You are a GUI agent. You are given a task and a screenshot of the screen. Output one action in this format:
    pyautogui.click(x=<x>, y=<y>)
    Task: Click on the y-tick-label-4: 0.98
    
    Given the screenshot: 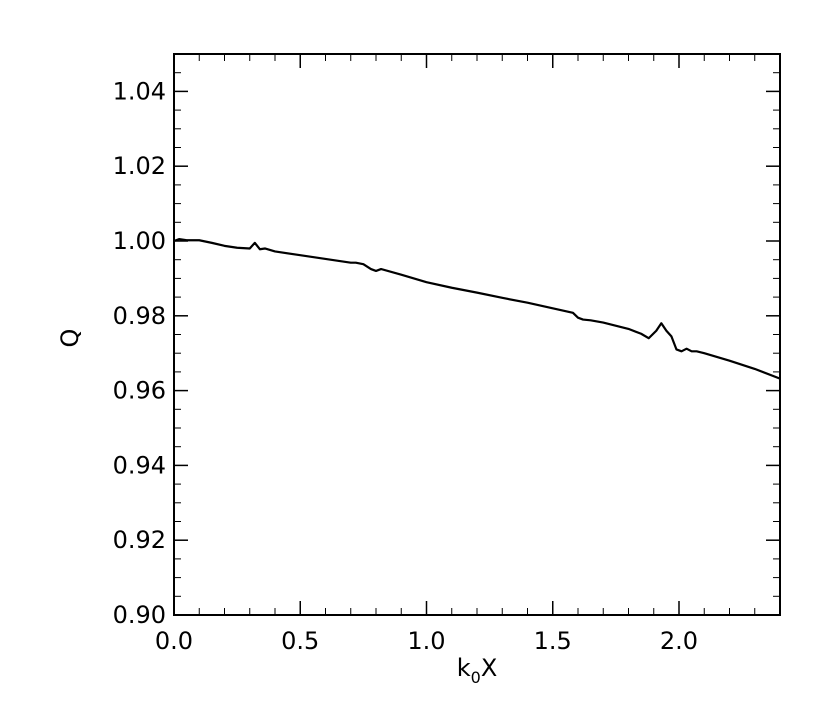 What is the action you would take?
    pyautogui.click(x=139, y=316)
    